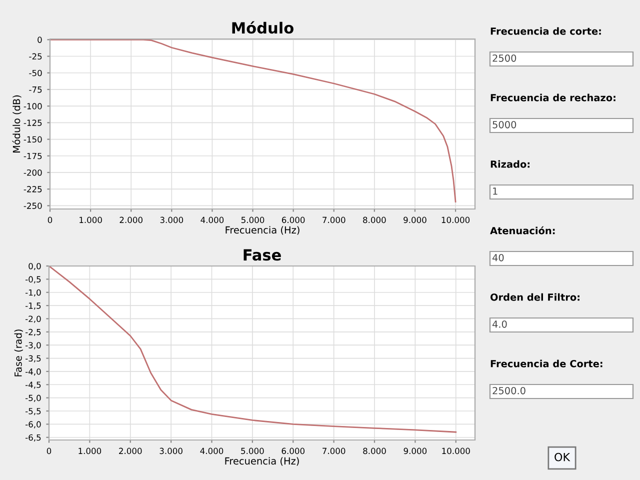 This screenshot has height=480, width=640. Describe the element at coordinates (495, 191) in the screenshot. I see `text: 1` at that location.